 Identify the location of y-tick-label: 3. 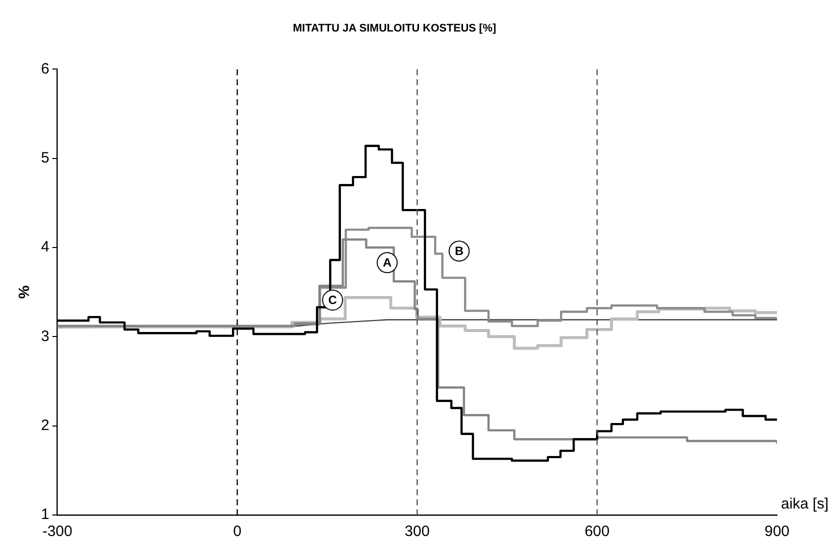
(45, 336).